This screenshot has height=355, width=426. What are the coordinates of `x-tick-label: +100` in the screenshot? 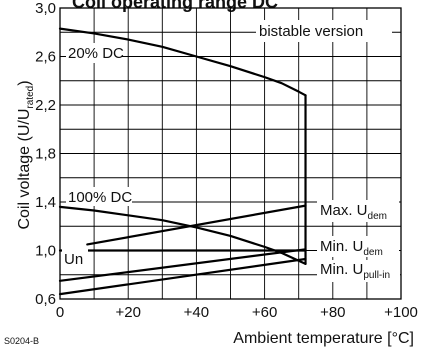 It's located at (401, 312).